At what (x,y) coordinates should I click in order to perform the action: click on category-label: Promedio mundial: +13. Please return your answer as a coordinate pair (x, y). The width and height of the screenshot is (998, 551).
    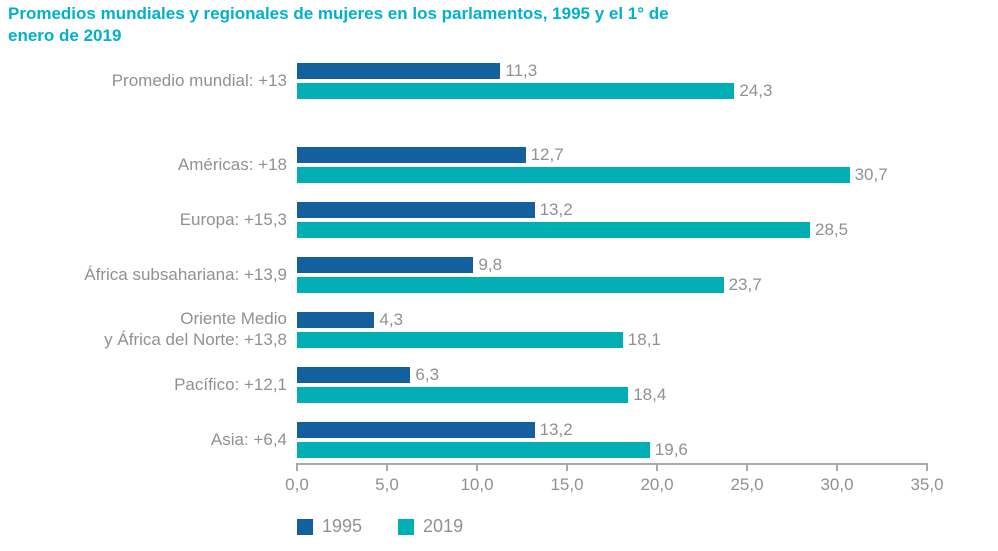
    Looking at the image, I should click on (199, 80).